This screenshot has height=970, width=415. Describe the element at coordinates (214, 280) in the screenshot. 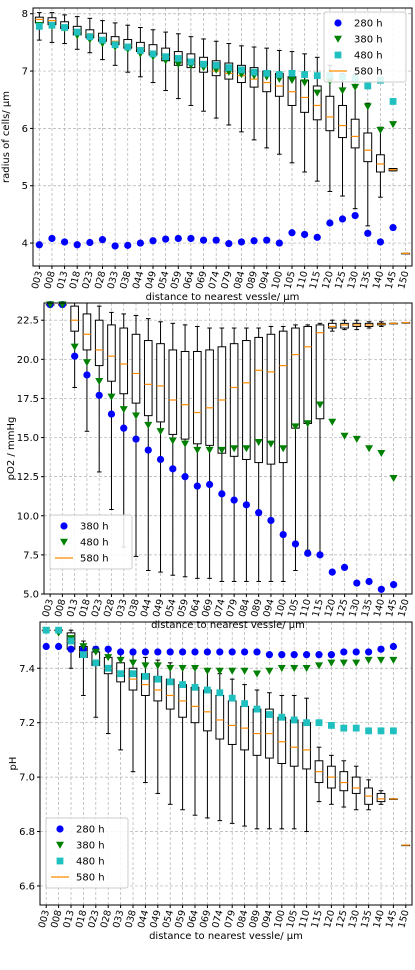

I see `x-tick-label: 074` at that location.